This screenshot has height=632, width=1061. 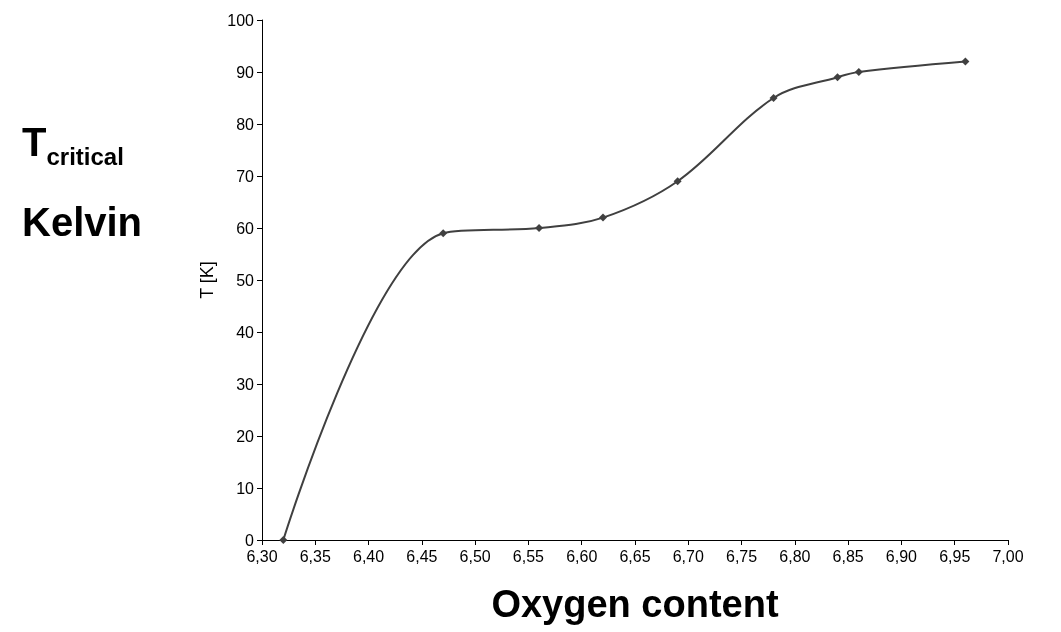 I want to click on x-tick-label: 6,30, so click(x=262, y=556).